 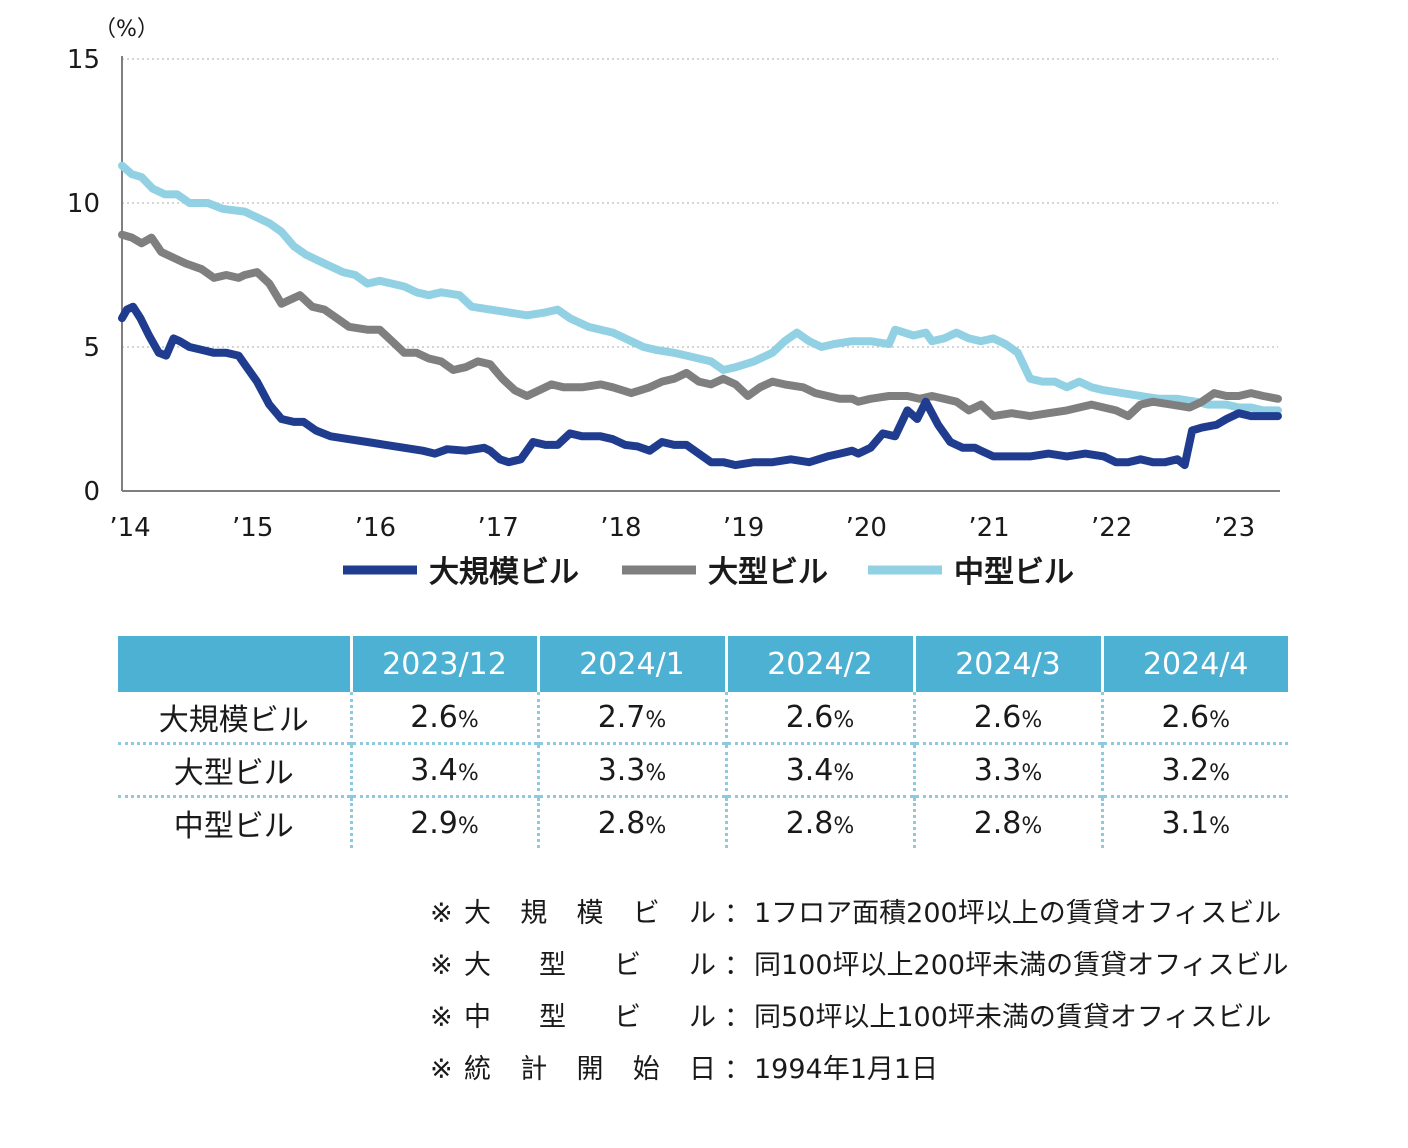 I want to click on note-term-char: 計, so click(x=534, y=1069).